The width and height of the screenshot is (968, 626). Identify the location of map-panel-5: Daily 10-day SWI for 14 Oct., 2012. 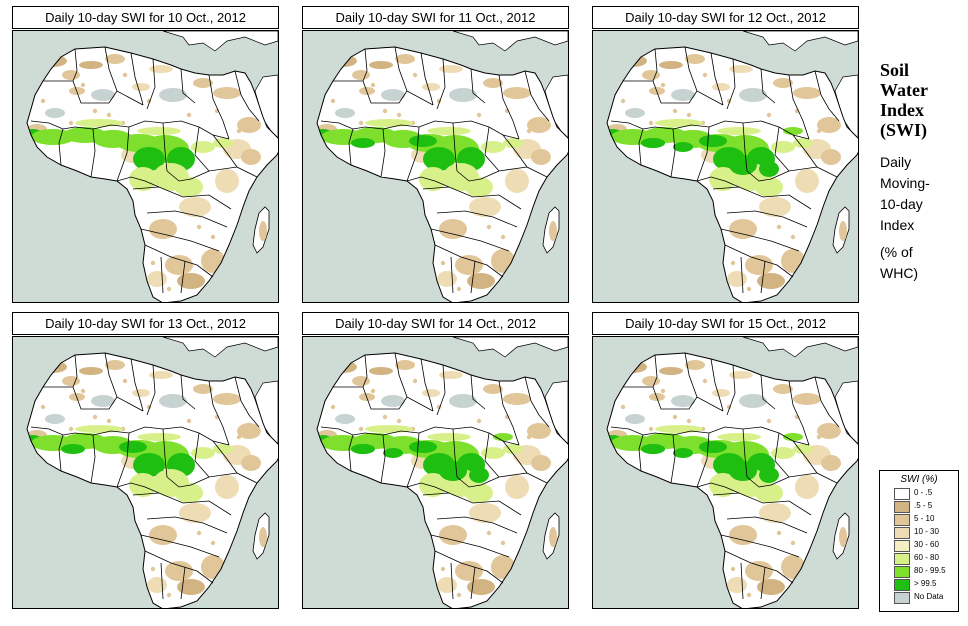
(435, 460).